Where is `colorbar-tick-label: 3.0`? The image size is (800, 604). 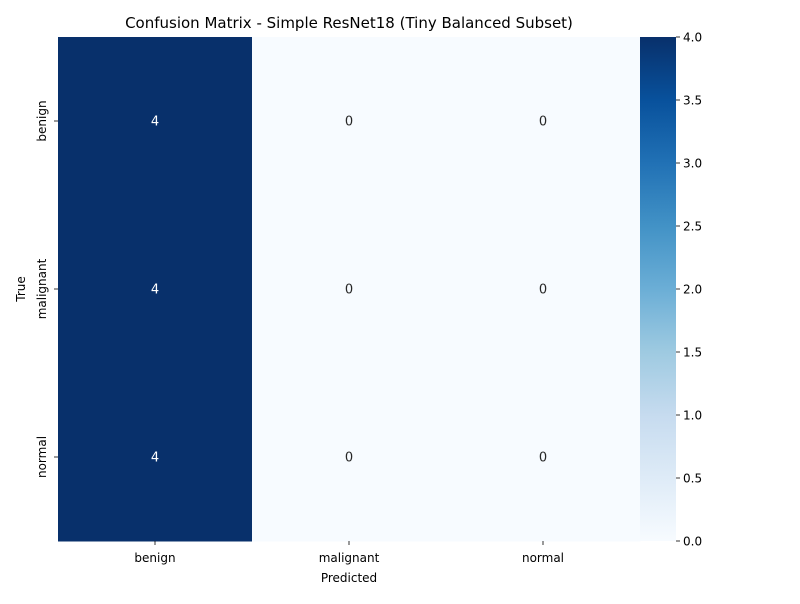
colorbar-tick-label: 3.0 is located at coordinates (692, 164).